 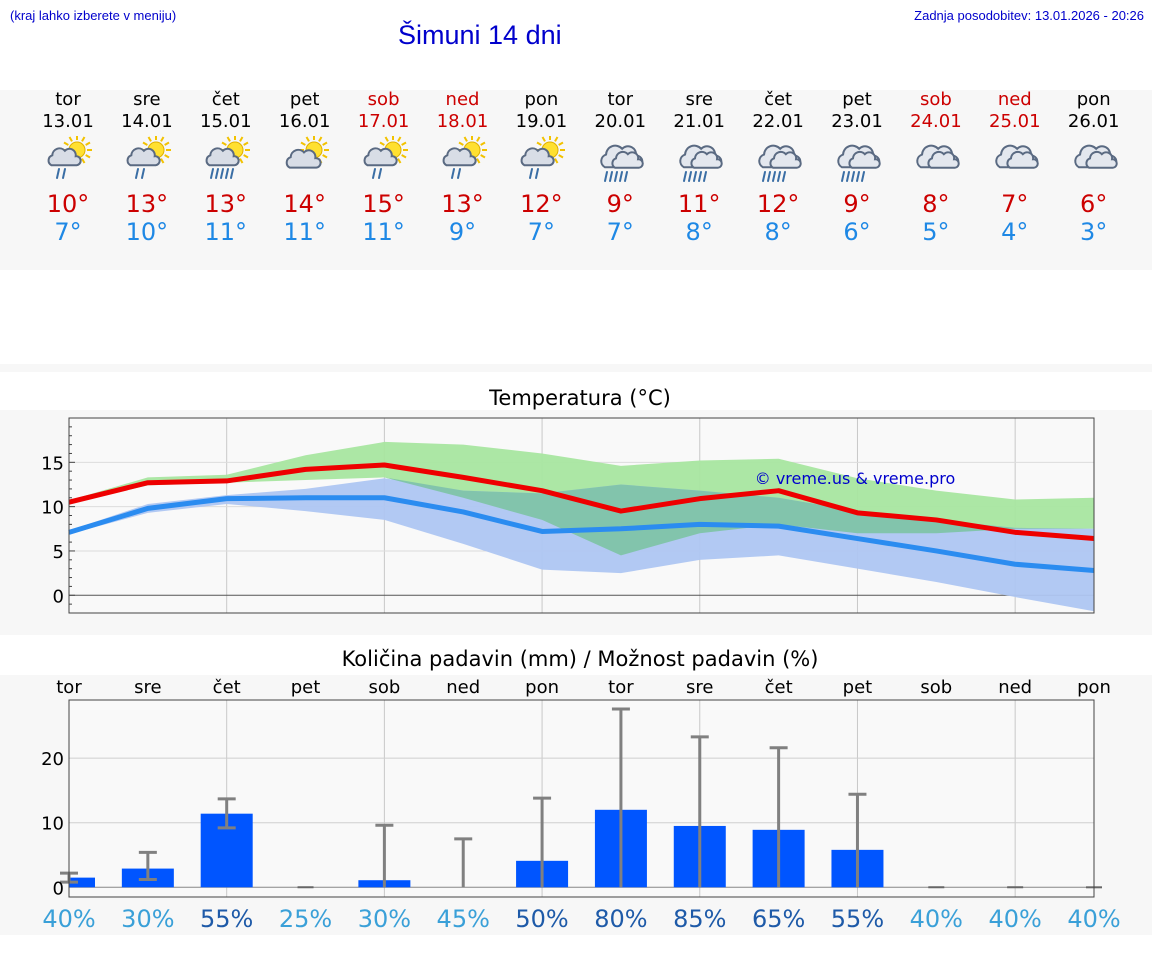 What do you see at coordinates (384, 687) in the screenshot?
I see `x-category-label: sob` at bounding box center [384, 687].